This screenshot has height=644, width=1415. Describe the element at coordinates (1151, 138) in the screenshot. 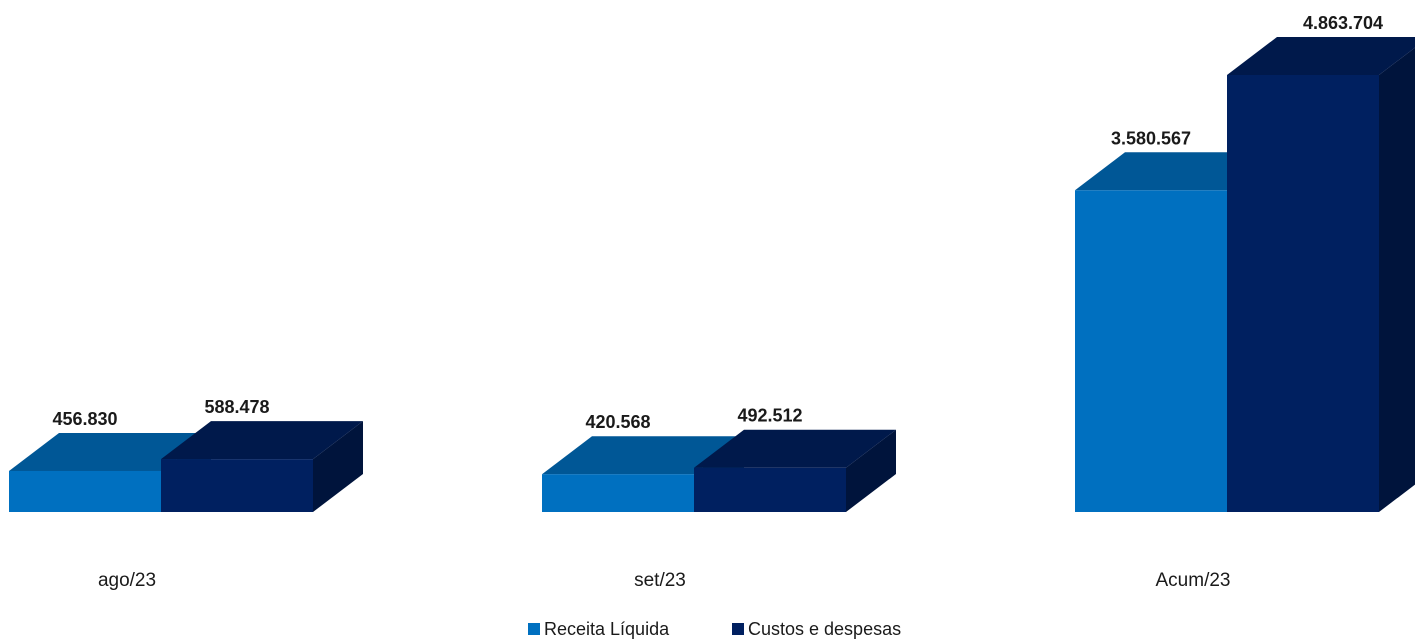

I see `data-label-receita-2: 3.580.567` at that location.